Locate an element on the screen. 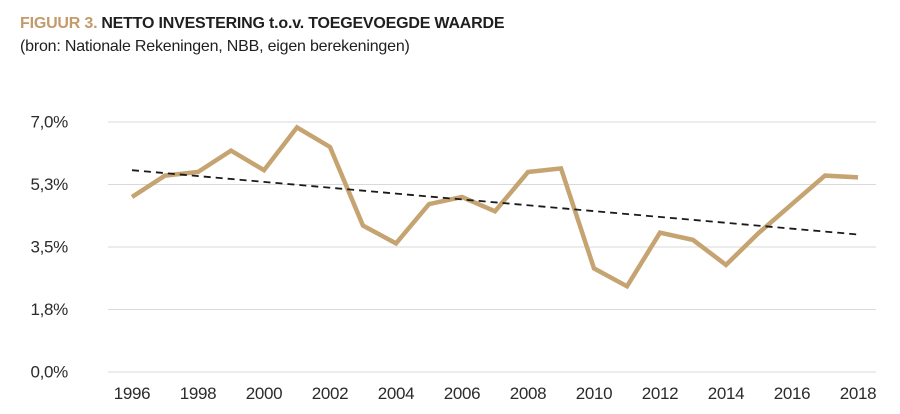 The width and height of the screenshot is (900, 414). x-tick-label: 2016 is located at coordinates (792, 393).